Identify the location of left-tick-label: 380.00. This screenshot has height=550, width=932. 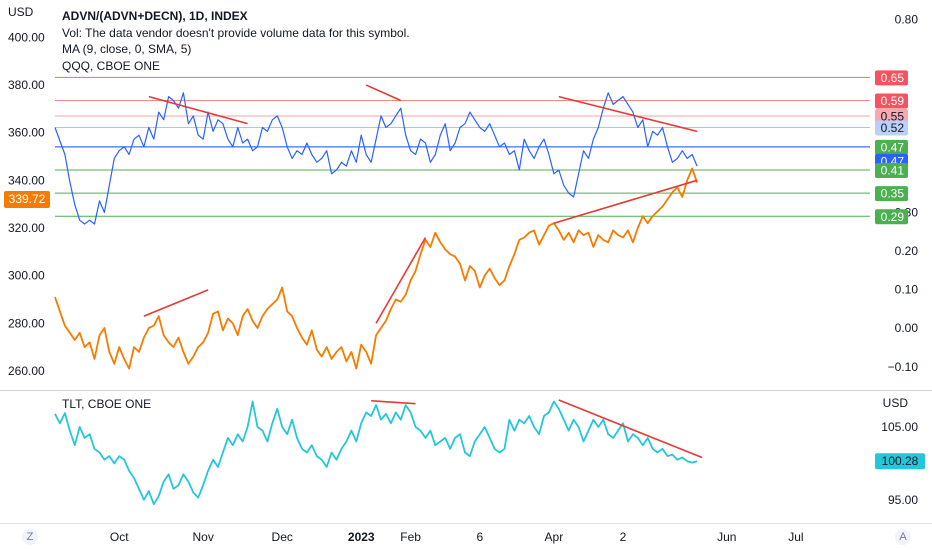
(26, 85).